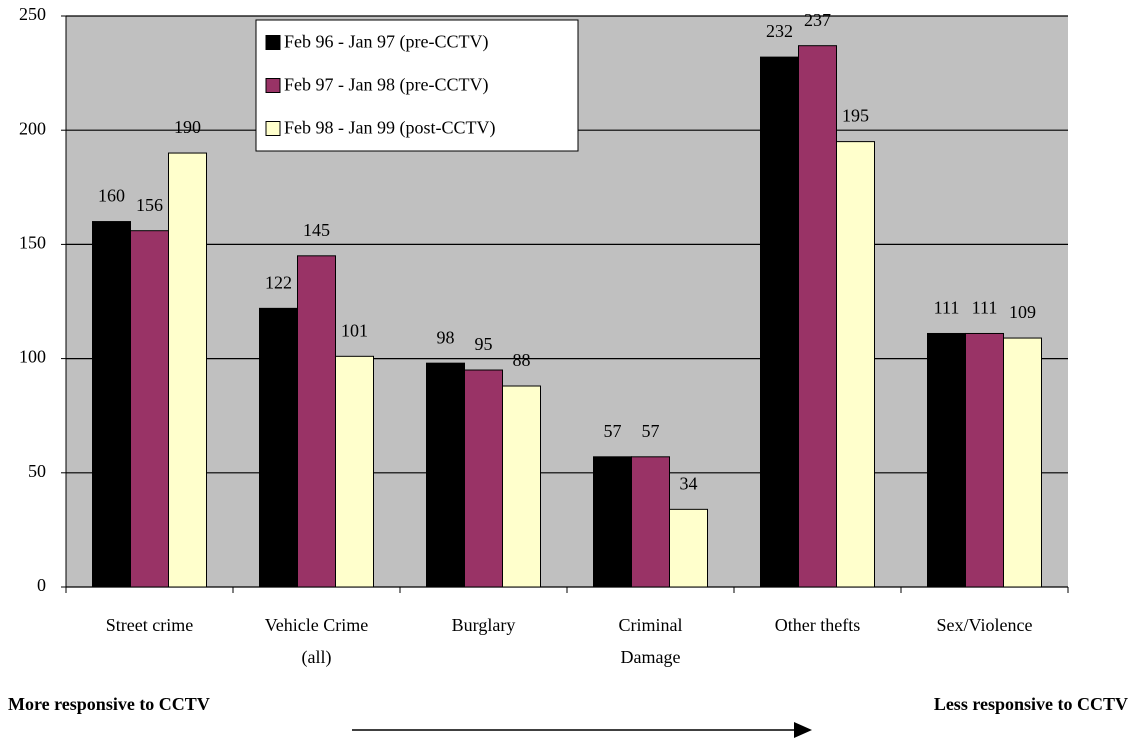 The height and width of the screenshot is (740, 1134). I want to click on legend-label: Feb 98 - Jan 99 (post-CCTV), so click(389, 128).